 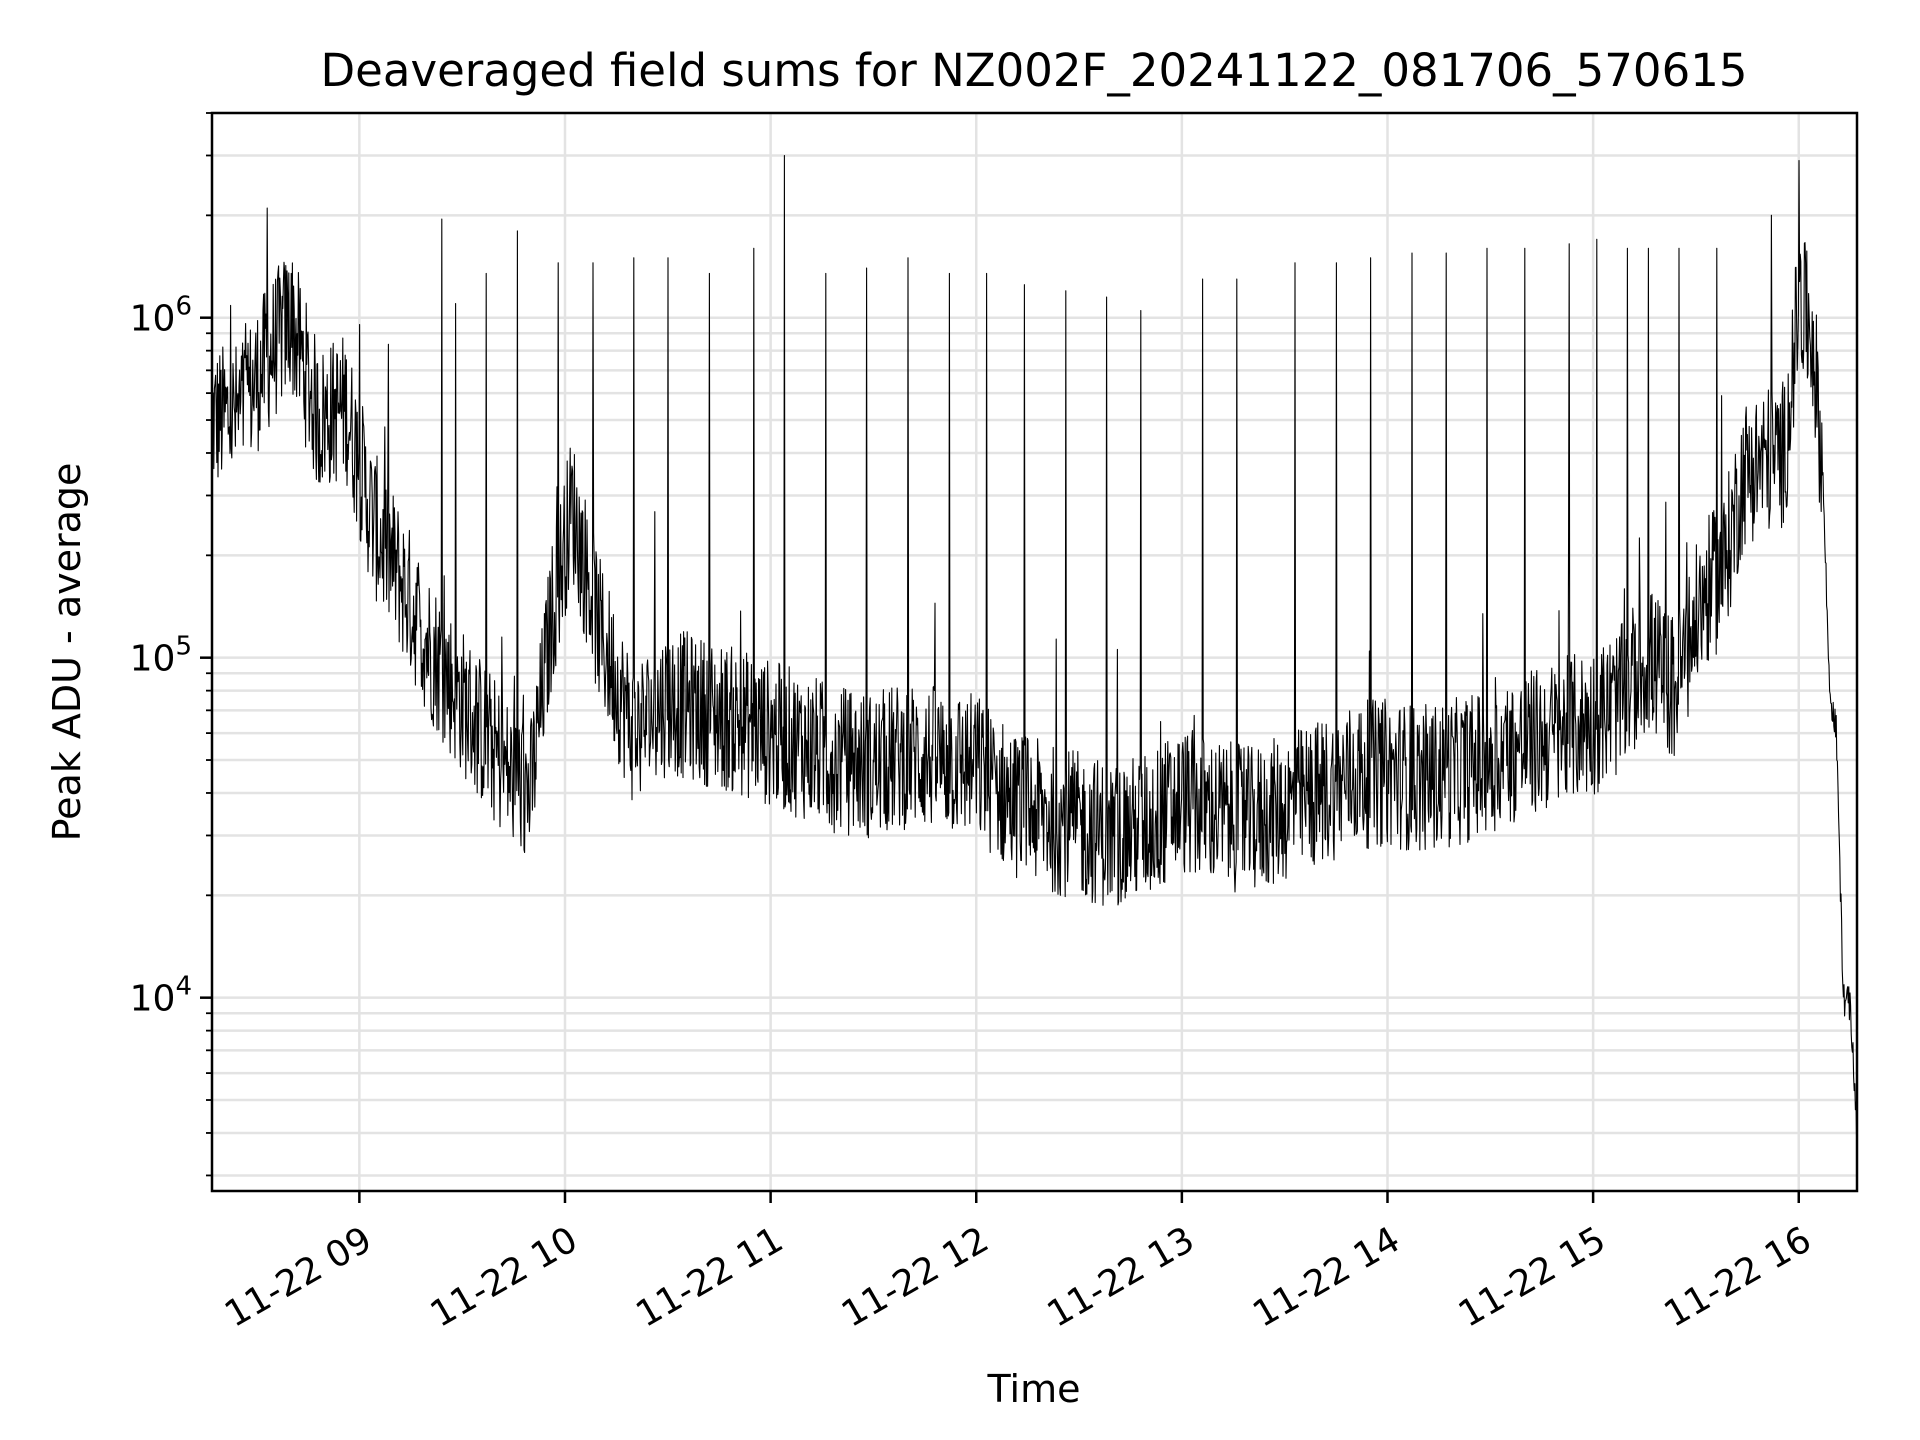 I want to click on x-axis-label: Time, so click(x=1034, y=1389).